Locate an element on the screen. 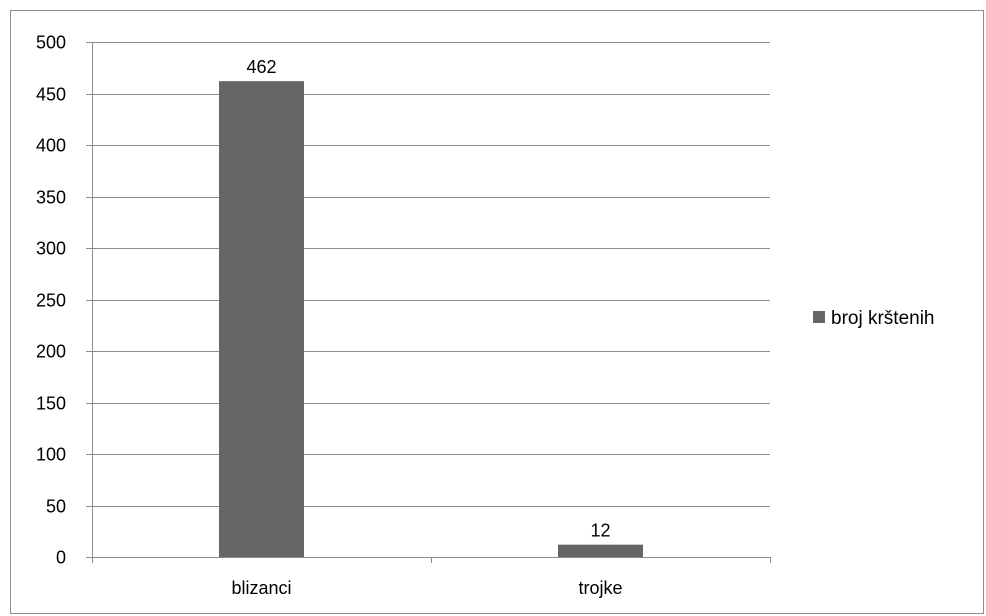  y-tick-label-100: 100 is located at coordinates (51, 455).